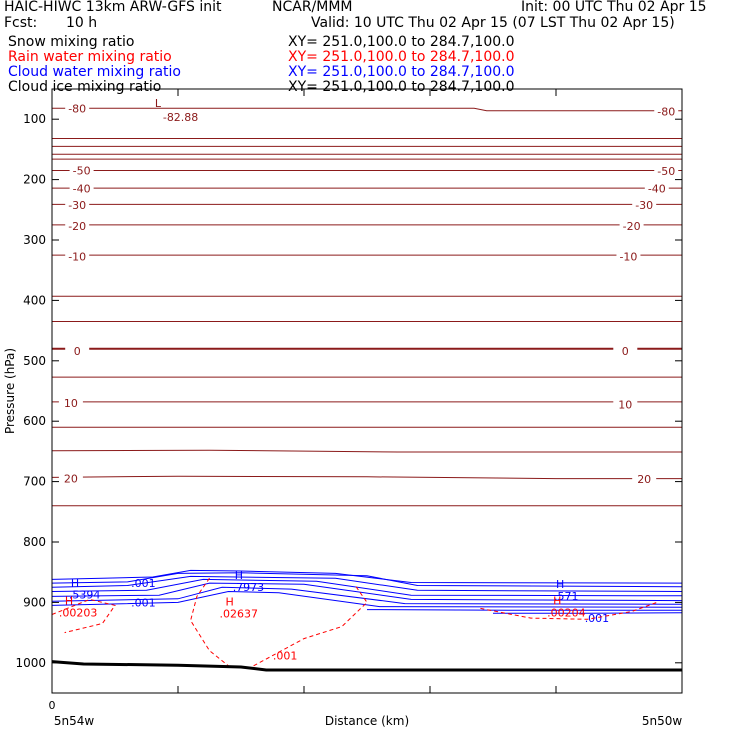 The width and height of the screenshot is (740, 740). What do you see at coordinates (34, 421) in the screenshot?
I see `y-tick-label: 600` at bounding box center [34, 421].